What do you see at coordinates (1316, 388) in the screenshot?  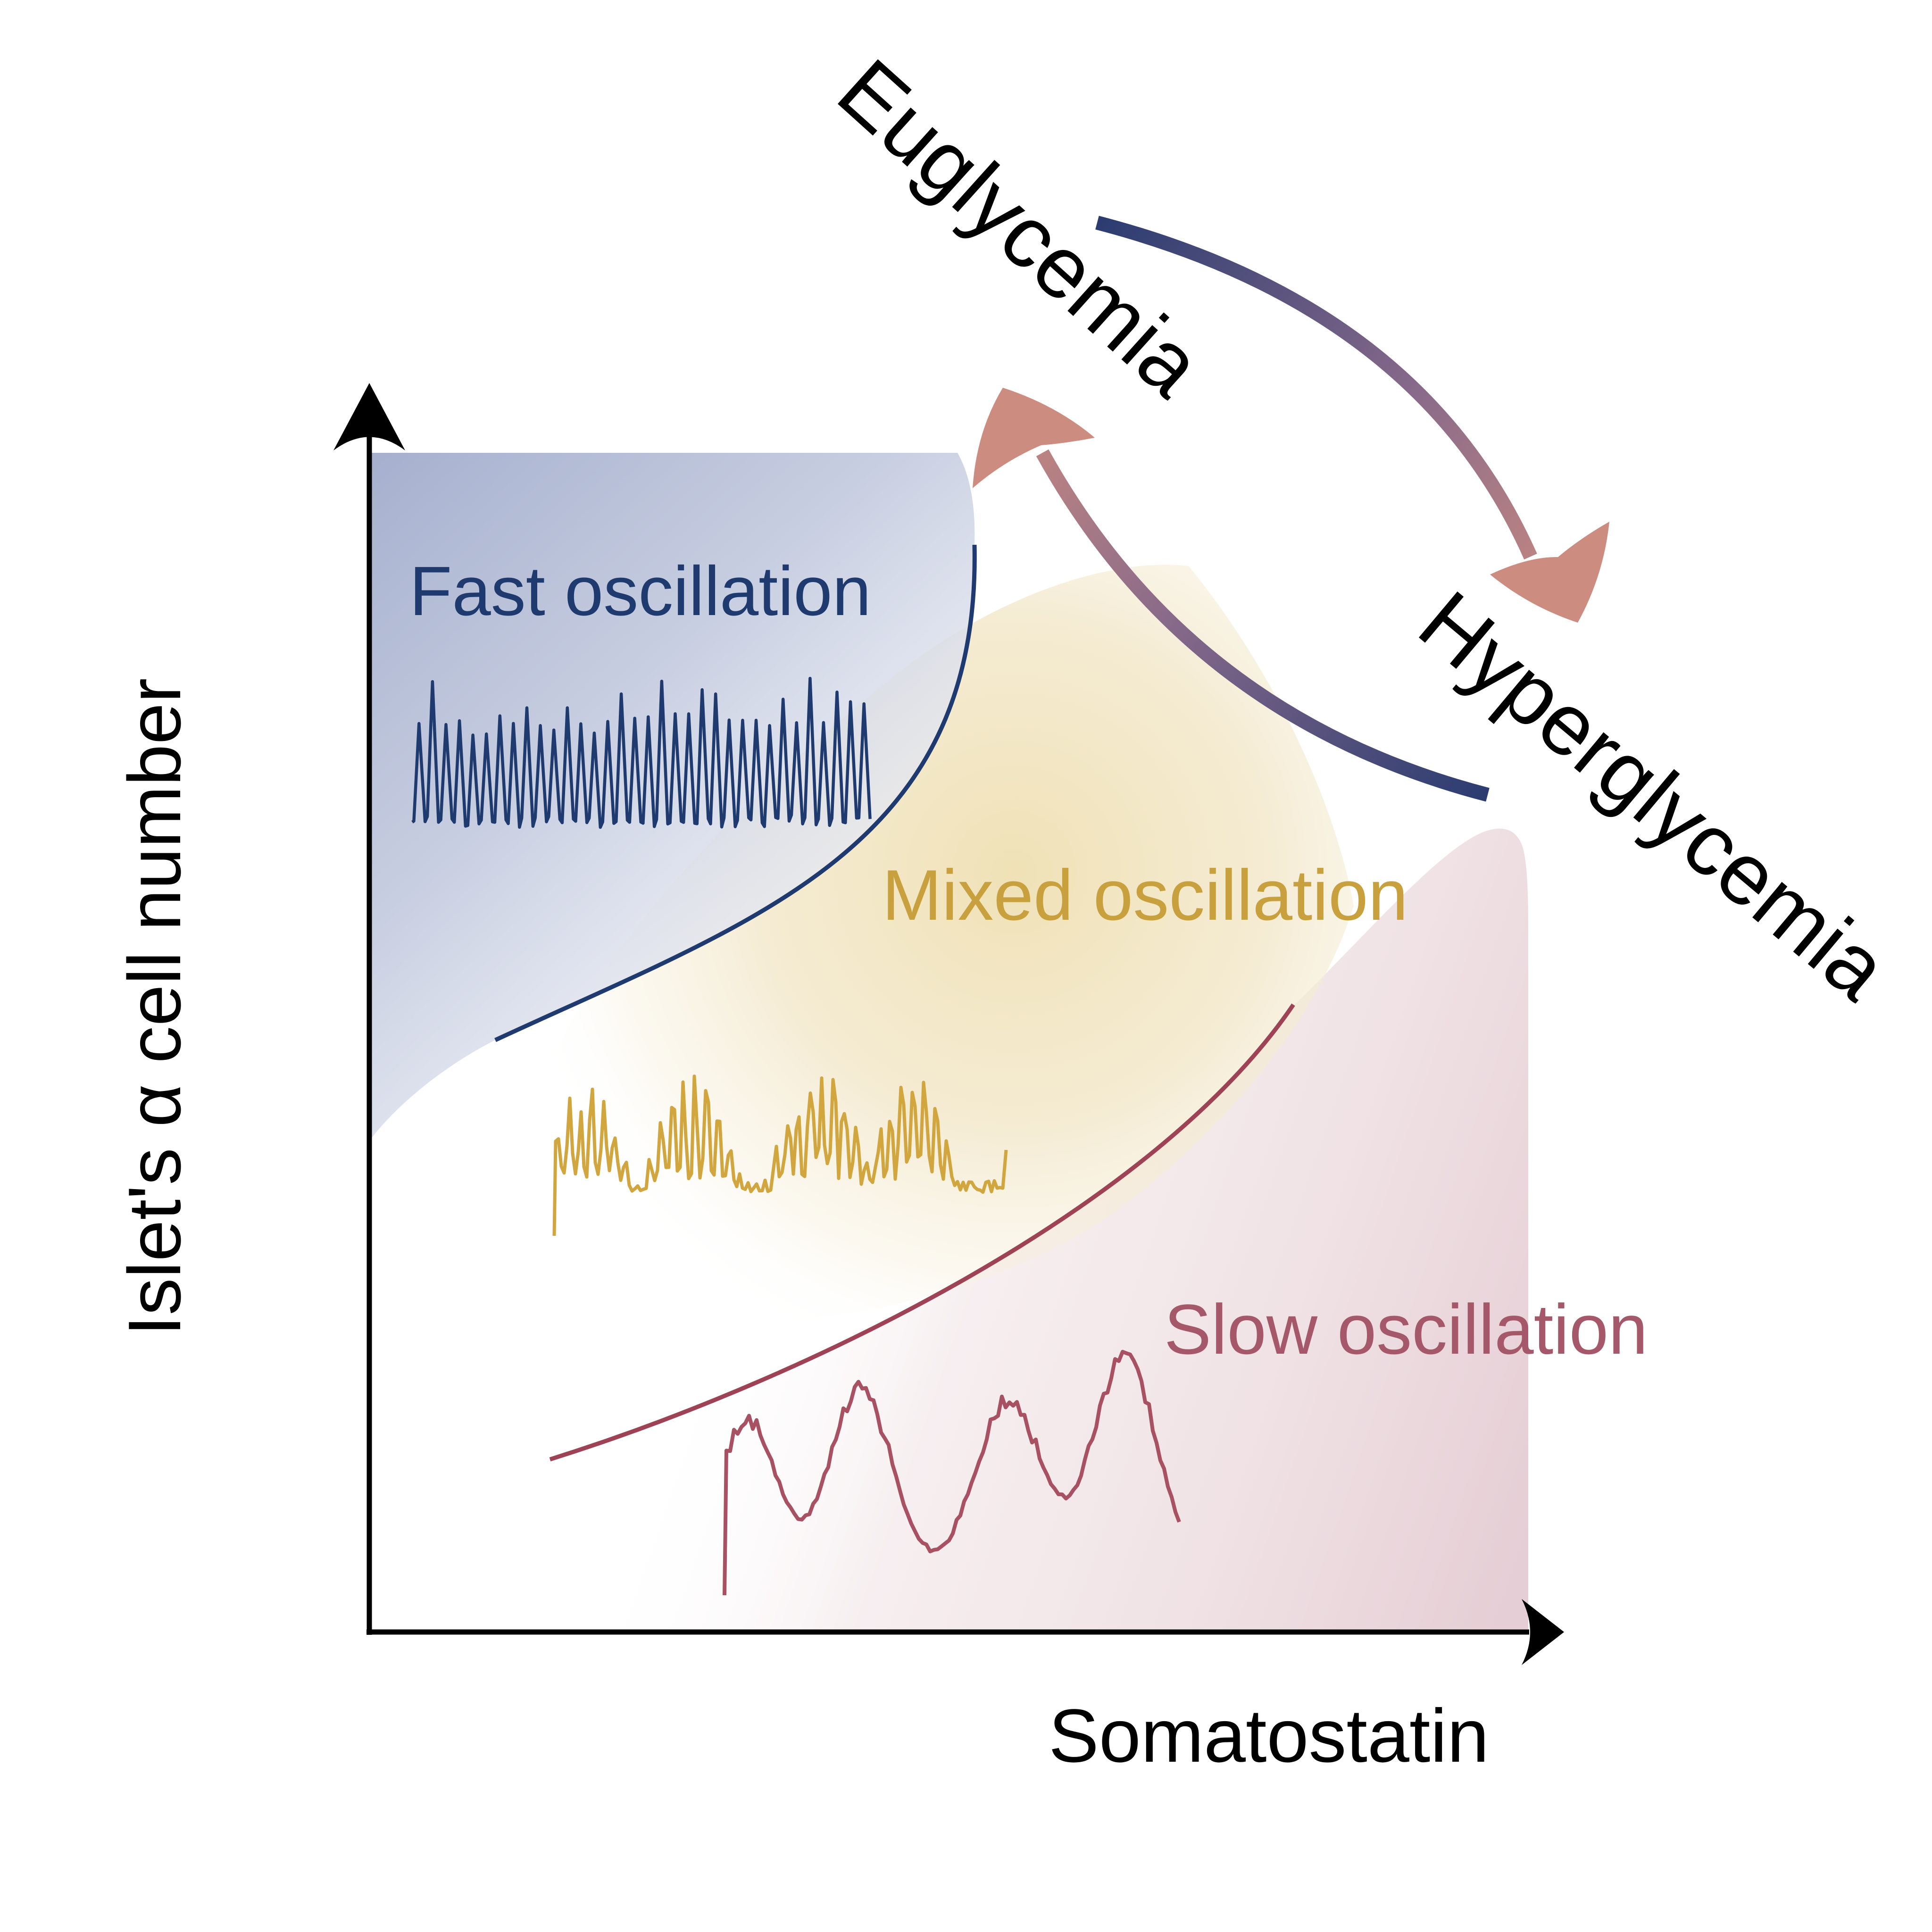 I see `arrow-euglycemia-to-hyperglycemia` at bounding box center [1316, 388].